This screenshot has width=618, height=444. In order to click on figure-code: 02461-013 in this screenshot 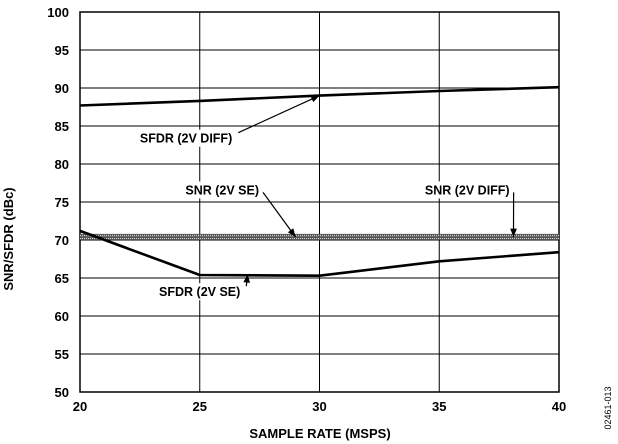, I will do `click(608, 407)`.